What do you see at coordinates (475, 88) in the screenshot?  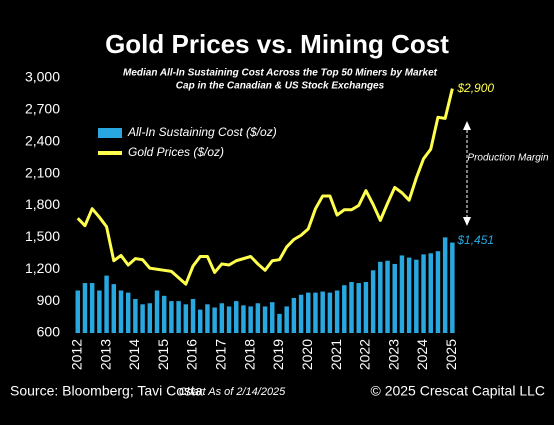 I see `value-label: $2,900` at bounding box center [475, 88].